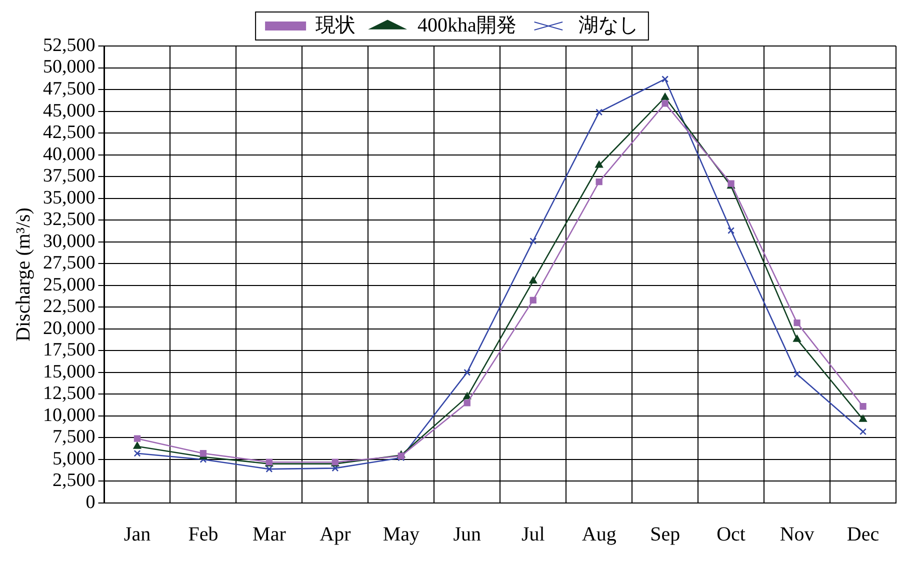 The height and width of the screenshot is (567, 906). What do you see at coordinates (69, 176) in the screenshot?
I see `y-tick-label: 37,500` at bounding box center [69, 176].